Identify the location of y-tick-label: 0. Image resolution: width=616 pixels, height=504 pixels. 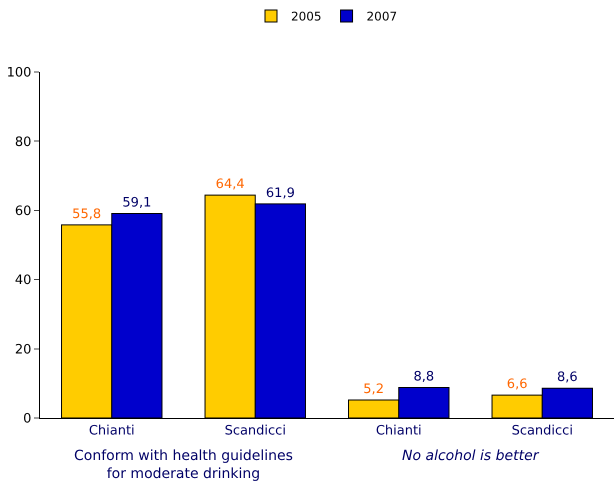
(27, 419).